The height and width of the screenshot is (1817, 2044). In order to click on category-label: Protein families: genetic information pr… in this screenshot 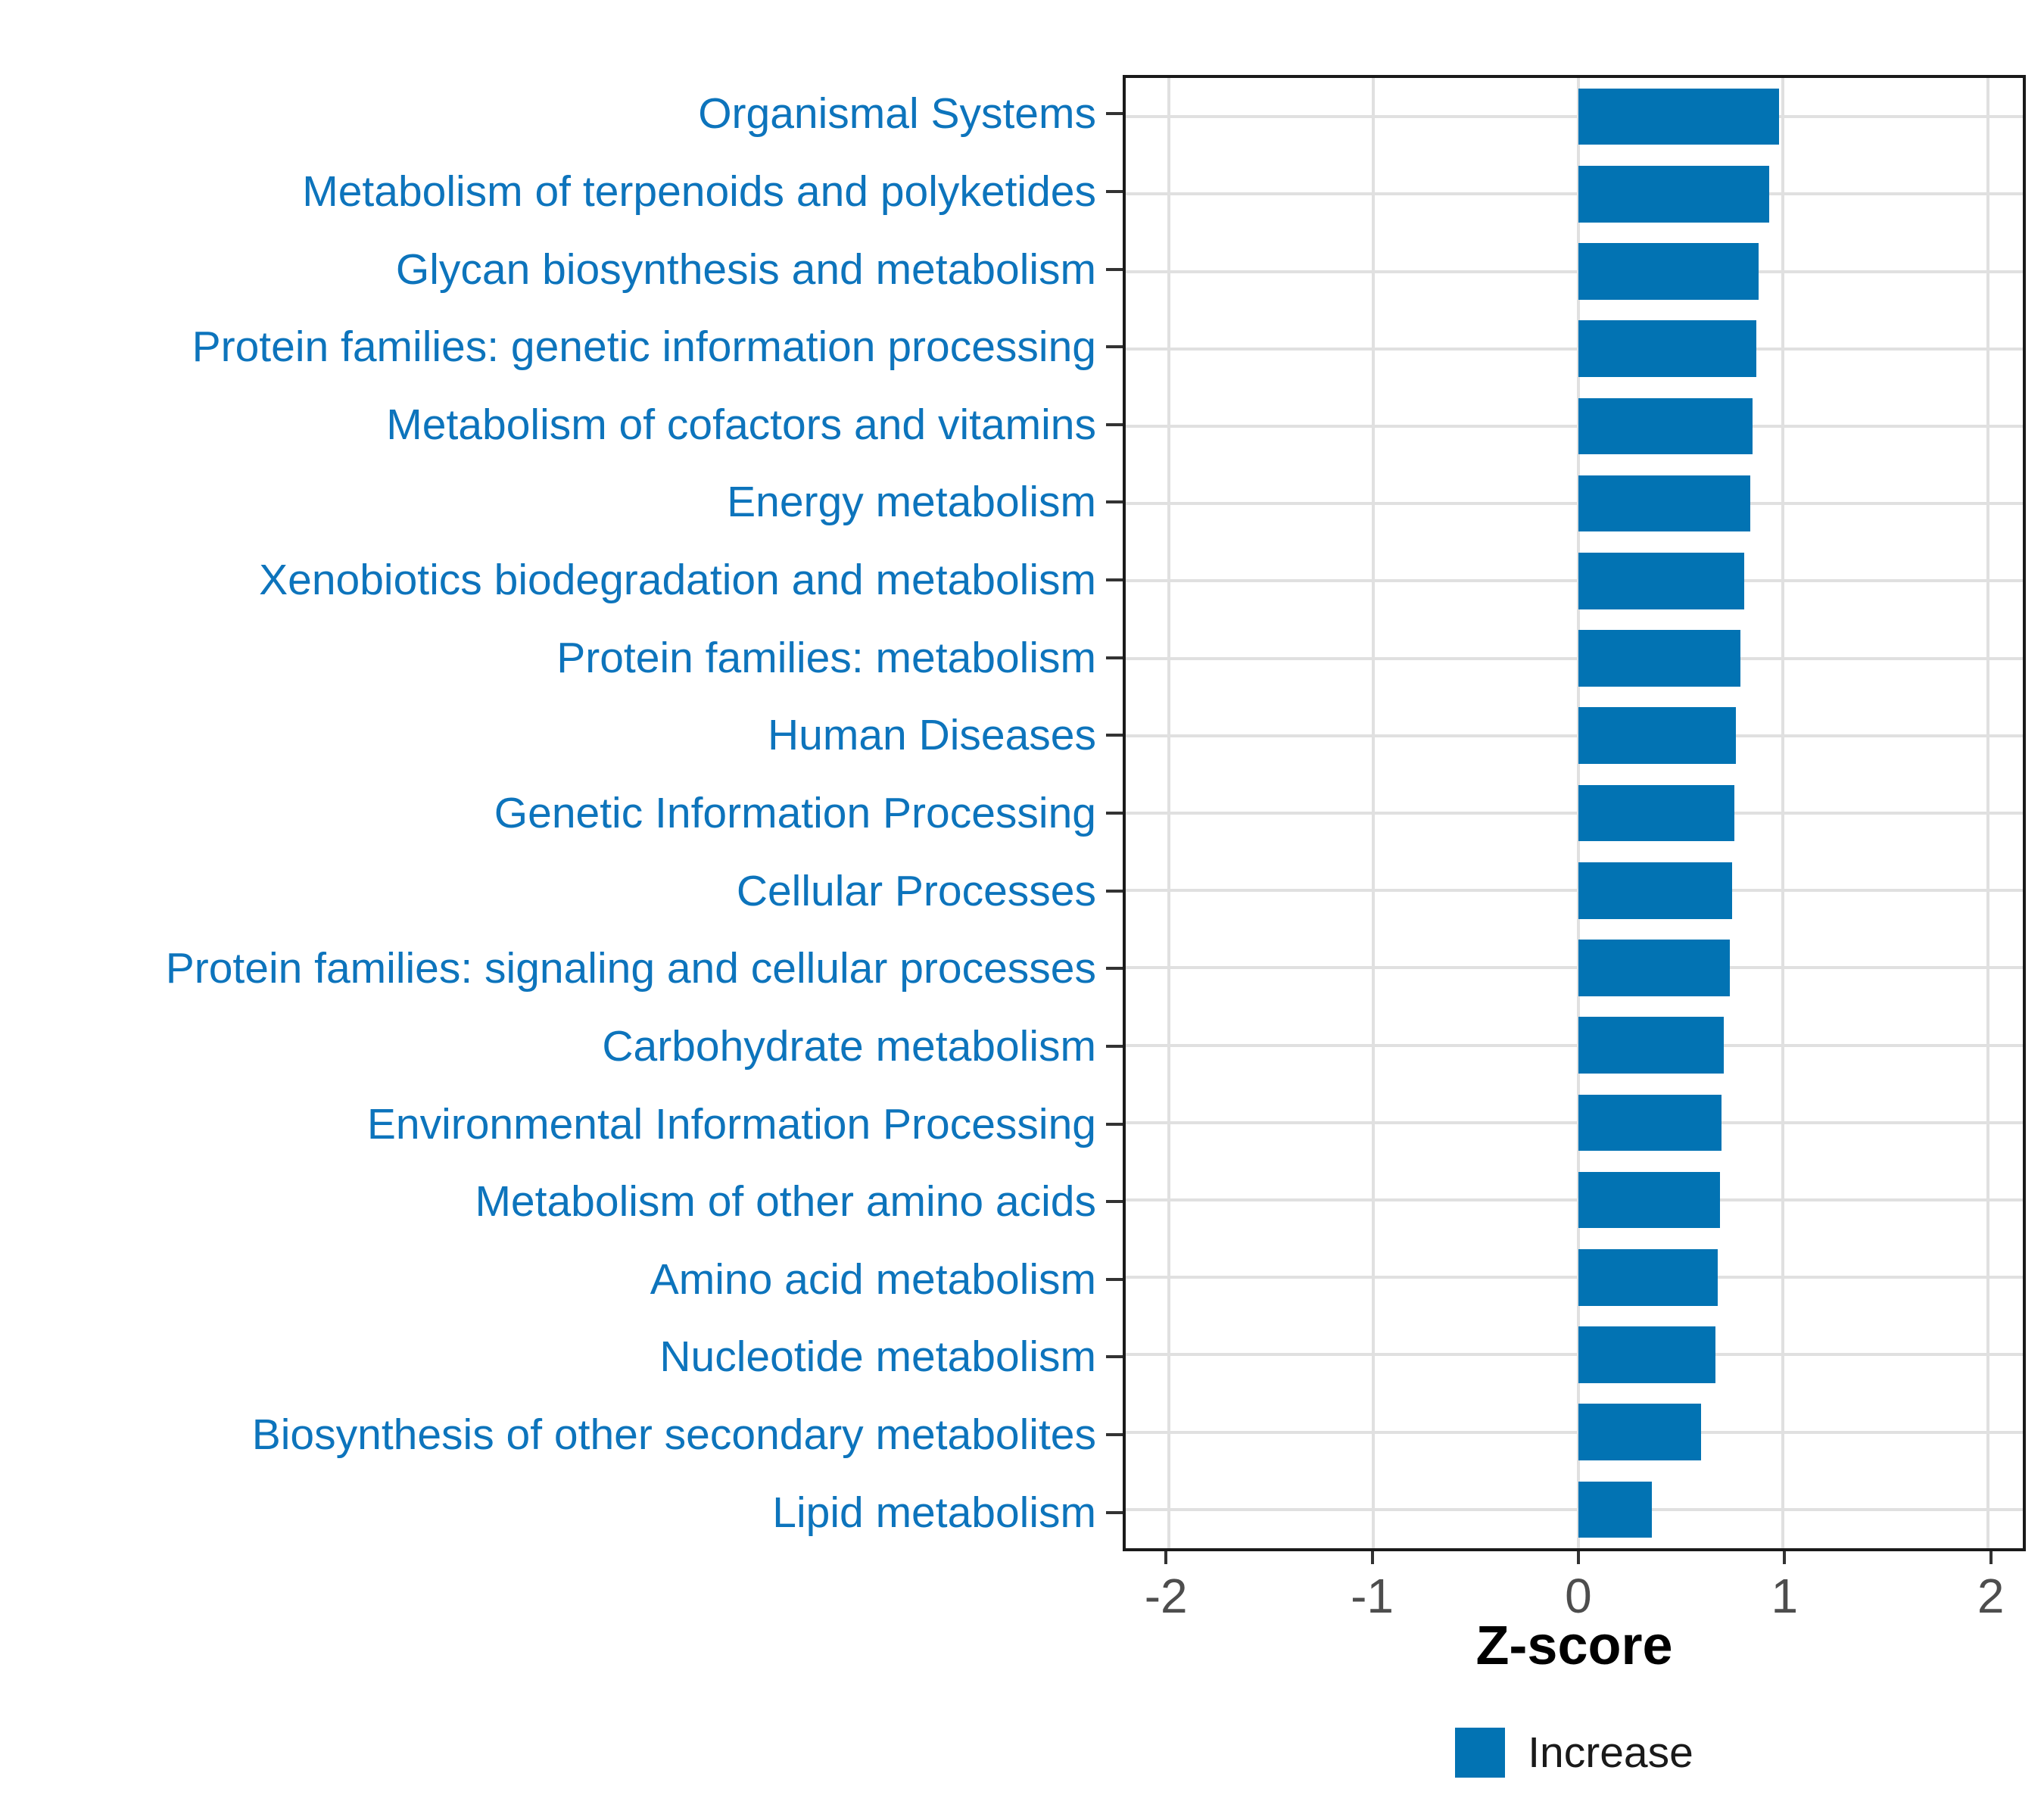, I will do `click(644, 347)`.